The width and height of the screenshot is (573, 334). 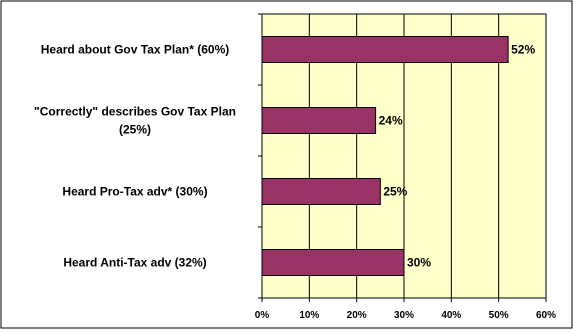 I want to click on category-label: Heard Pro-Tax adv* (30%), so click(x=134, y=192).